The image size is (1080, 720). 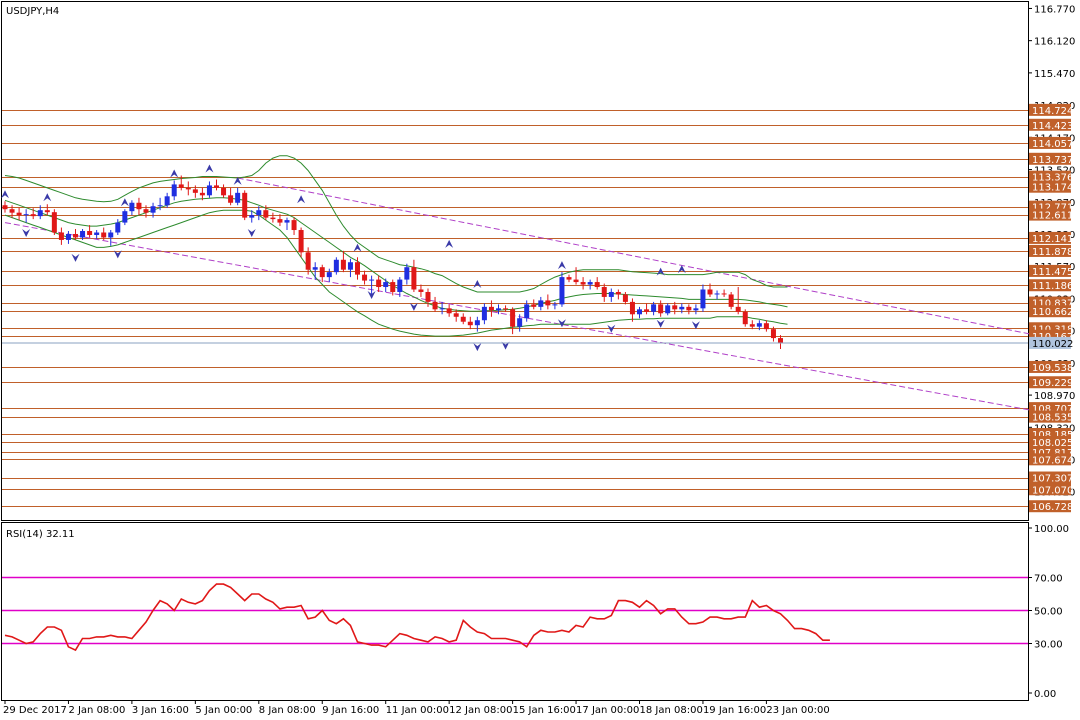 I want to click on sr-price-label: 112.141, so click(x=1052, y=239).